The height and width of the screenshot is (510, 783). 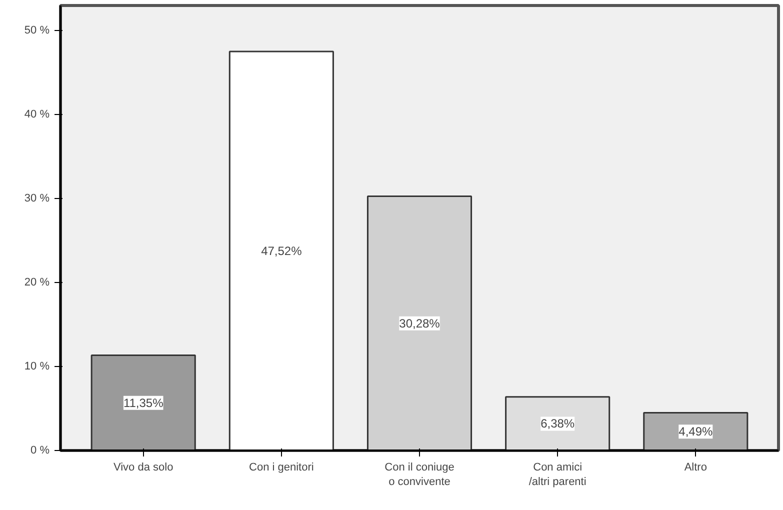 What do you see at coordinates (37, 114) in the screenshot?
I see `y-tick-label: 40 %` at bounding box center [37, 114].